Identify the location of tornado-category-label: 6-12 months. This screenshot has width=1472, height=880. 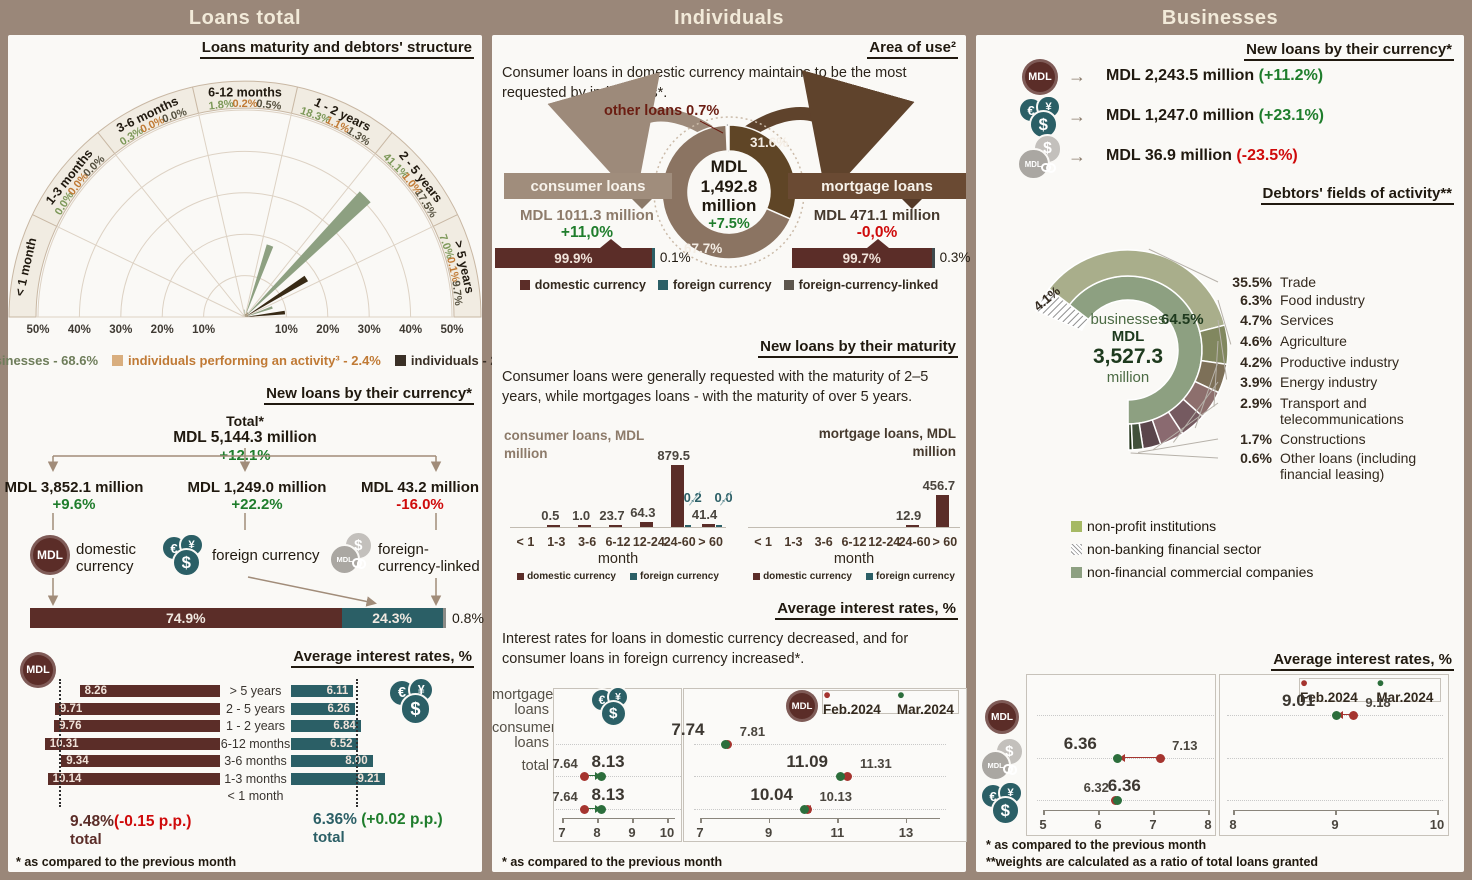
(255, 743).